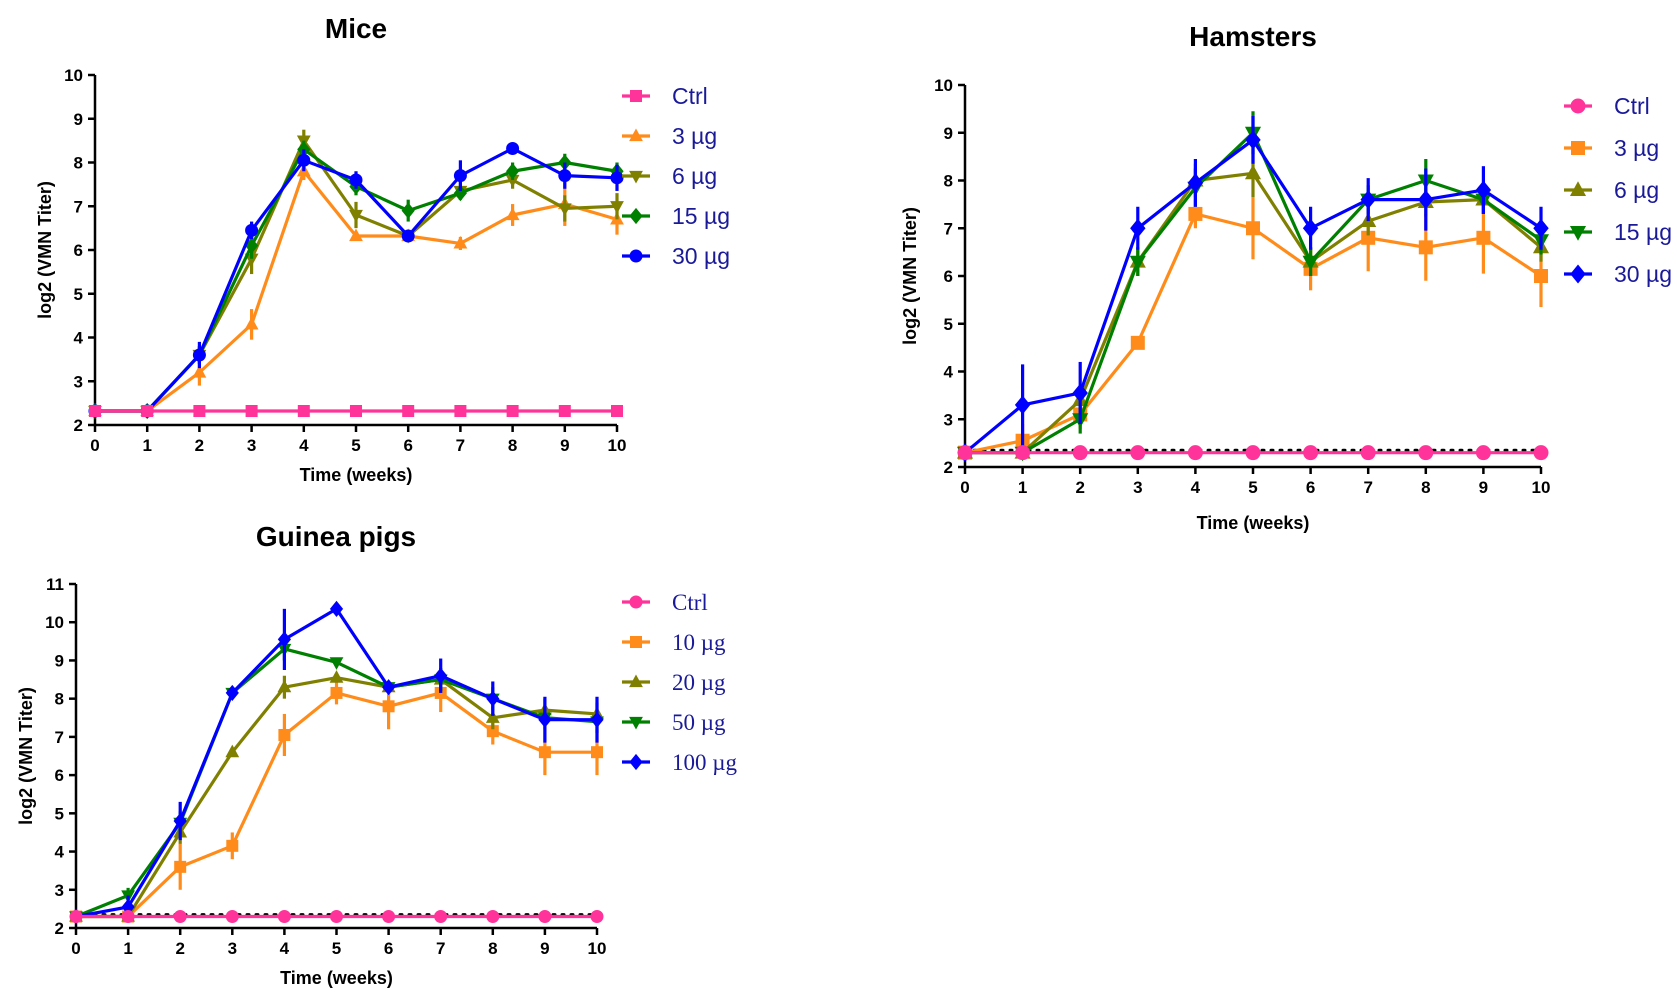 The width and height of the screenshot is (1677, 995). Describe the element at coordinates (1253, 36) in the screenshot. I see `chart-title: Hamsters` at that location.